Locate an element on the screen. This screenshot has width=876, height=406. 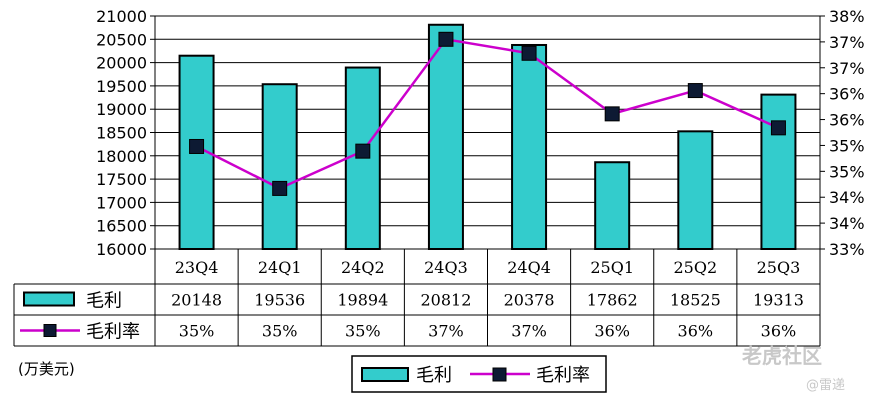
left-tick-label: 16000 is located at coordinates (121, 249).